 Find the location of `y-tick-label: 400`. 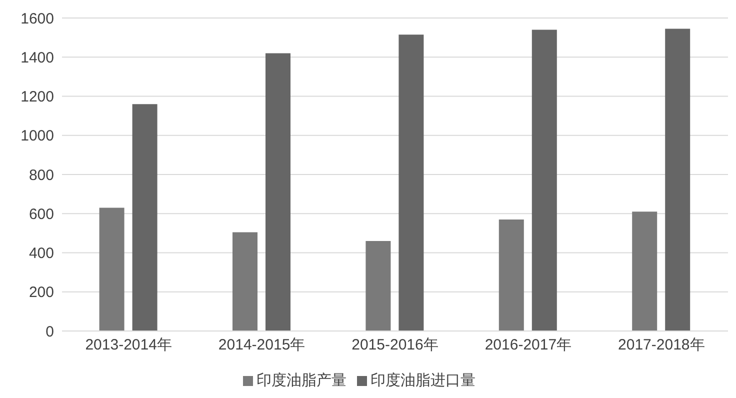

y-tick-label: 400 is located at coordinates (41, 253).